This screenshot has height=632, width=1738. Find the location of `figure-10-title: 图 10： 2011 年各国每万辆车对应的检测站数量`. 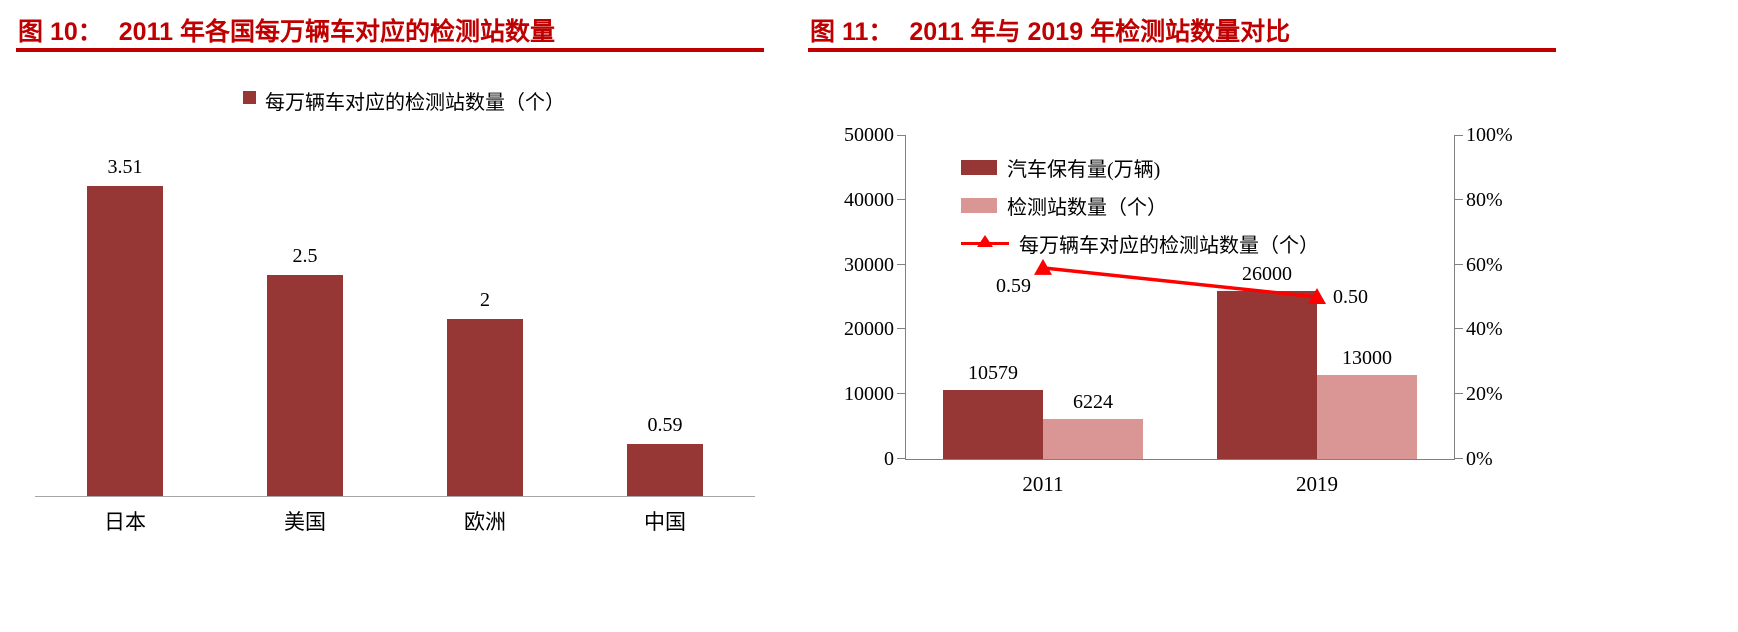

figure-10-title: 图 10： 2011 年各国每万辆车对应的检测站数量 is located at coordinates (286, 30).